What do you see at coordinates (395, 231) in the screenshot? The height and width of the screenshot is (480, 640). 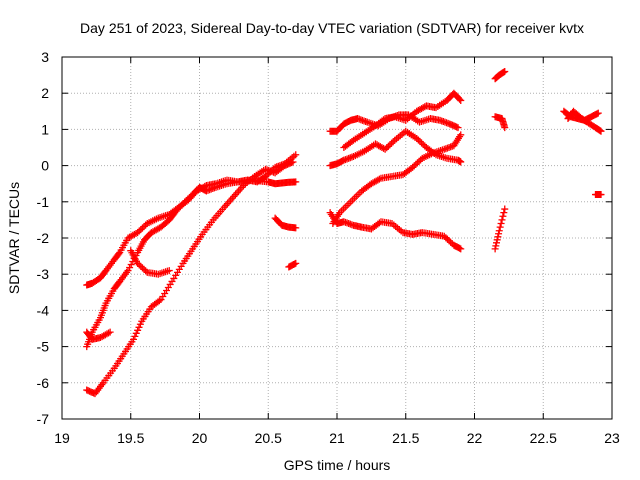 I see `series-track-g` at bounding box center [395, 231].